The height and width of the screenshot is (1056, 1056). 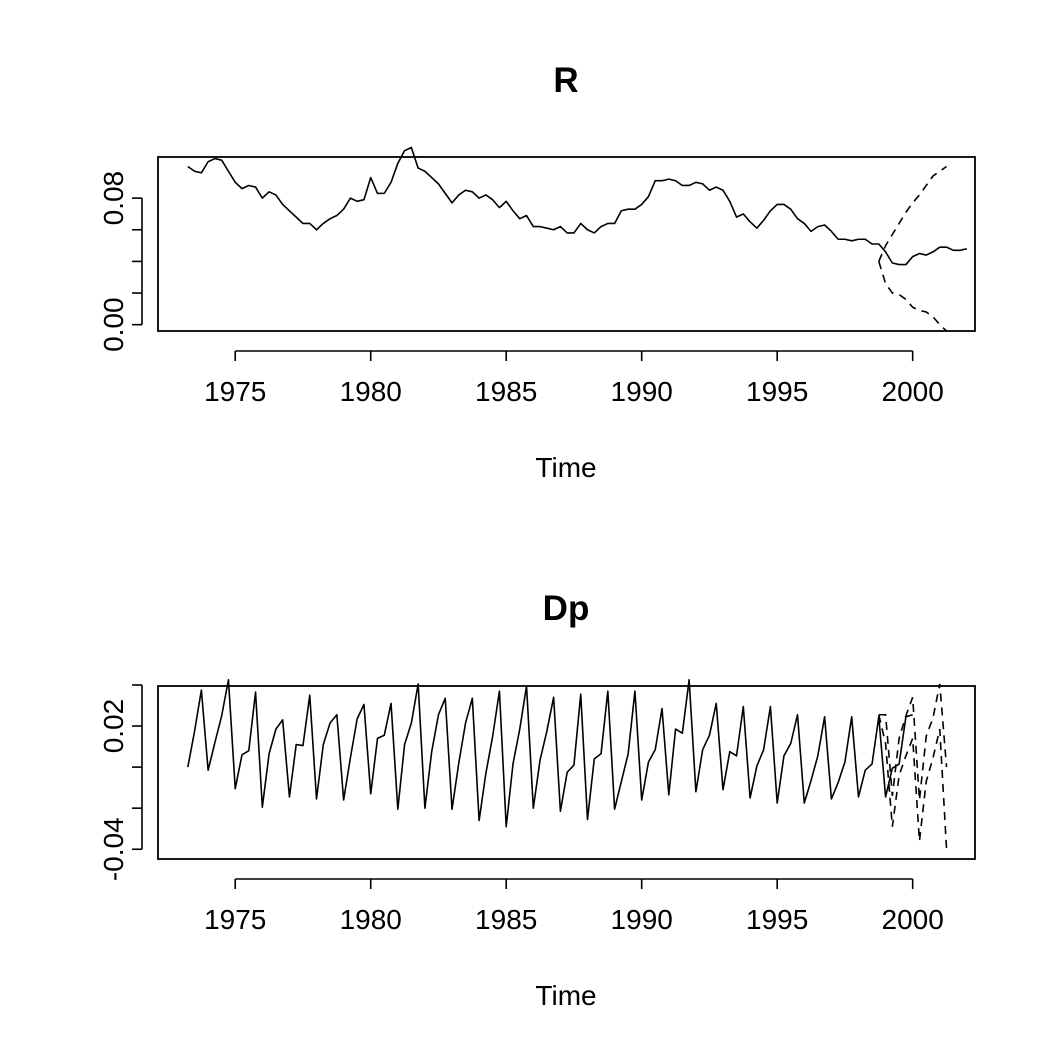 I want to click on series-group-dp, so click(x=567, y=764).